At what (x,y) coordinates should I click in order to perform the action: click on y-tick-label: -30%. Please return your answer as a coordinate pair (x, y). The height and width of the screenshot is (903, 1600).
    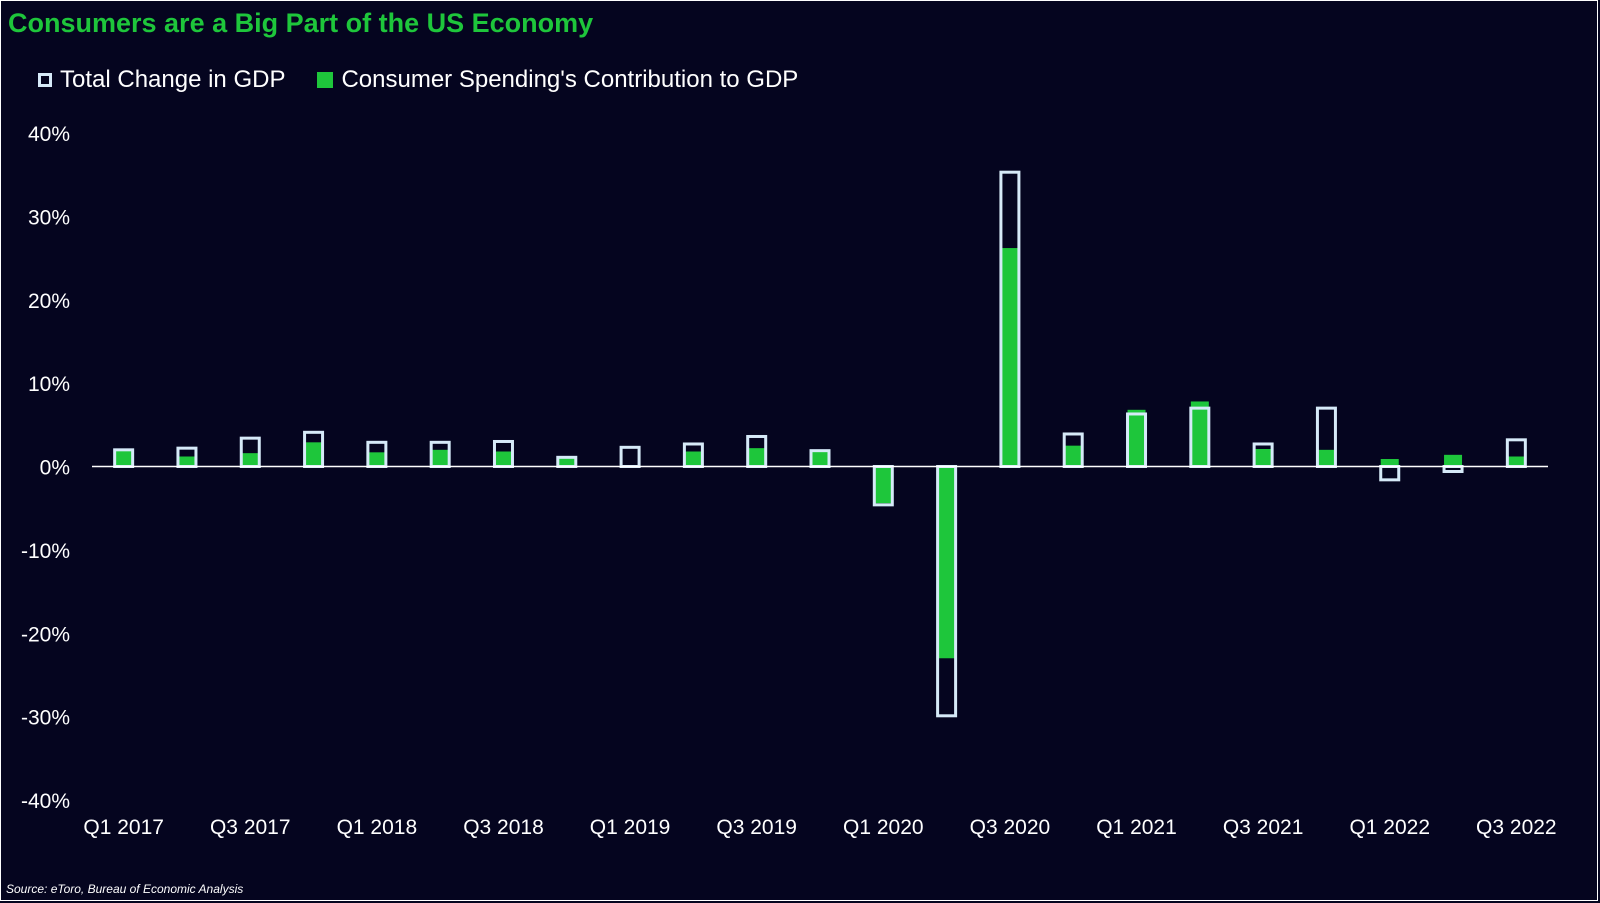
    Looking at the image, I should click on (45, 718).